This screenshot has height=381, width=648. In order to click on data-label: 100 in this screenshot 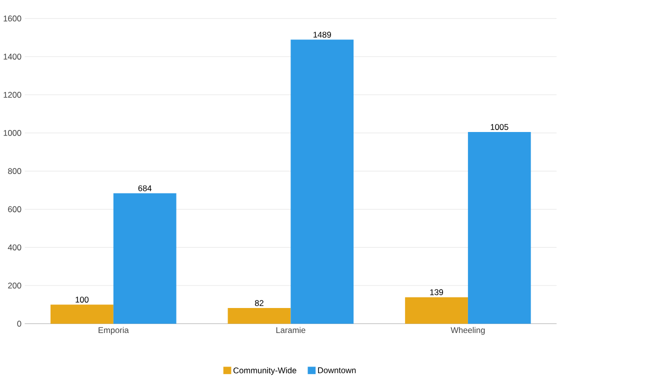, I will do `click(82, 299)`.